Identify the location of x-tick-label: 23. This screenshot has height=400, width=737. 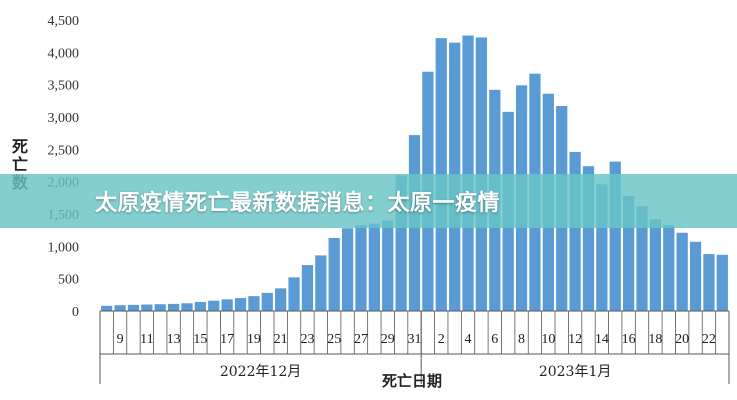
(307, 339).